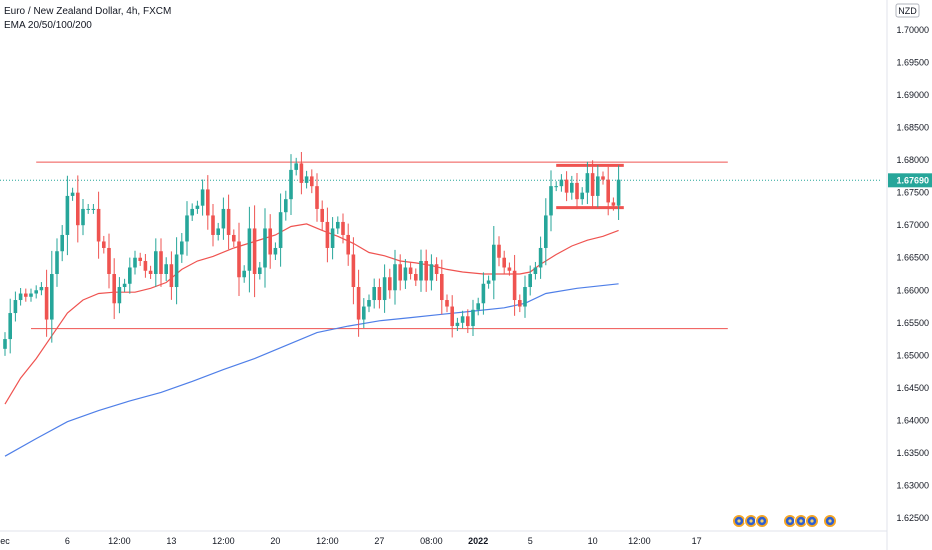  What do you see at coordinates (88, 11) in the screenshot?
I see `symbol-title: Euro / New Zealand Dollar, 4h, FXCM` at bounding box center [88, 11].